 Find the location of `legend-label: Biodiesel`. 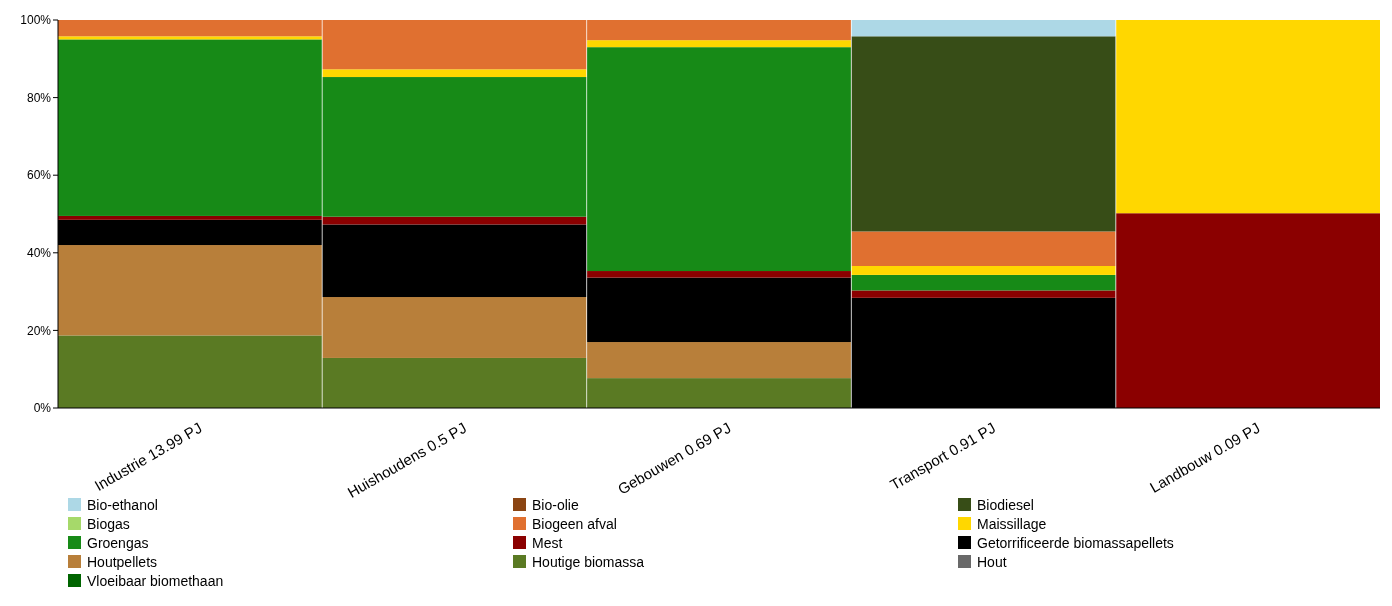

legend-label: Biodiesel is located at coordinates (1005, 504).